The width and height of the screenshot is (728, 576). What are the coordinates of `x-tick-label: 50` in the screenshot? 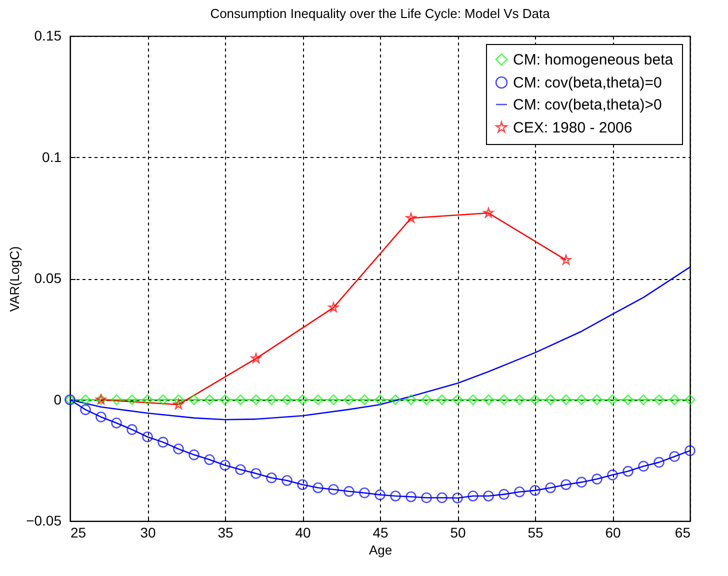 It's located at (458, 532).